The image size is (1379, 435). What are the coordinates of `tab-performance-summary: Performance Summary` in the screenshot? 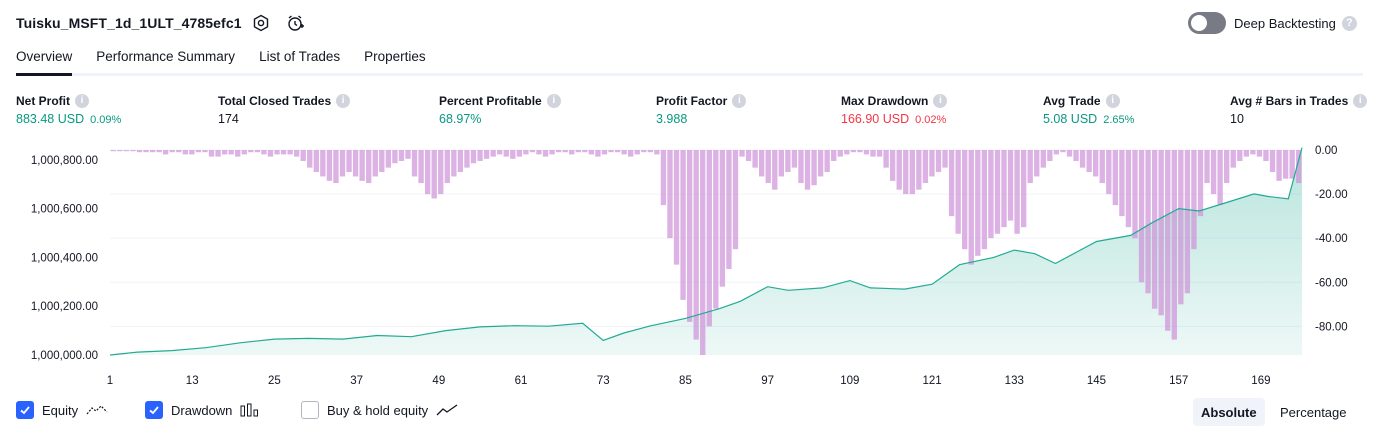 It's located at (166, 56).